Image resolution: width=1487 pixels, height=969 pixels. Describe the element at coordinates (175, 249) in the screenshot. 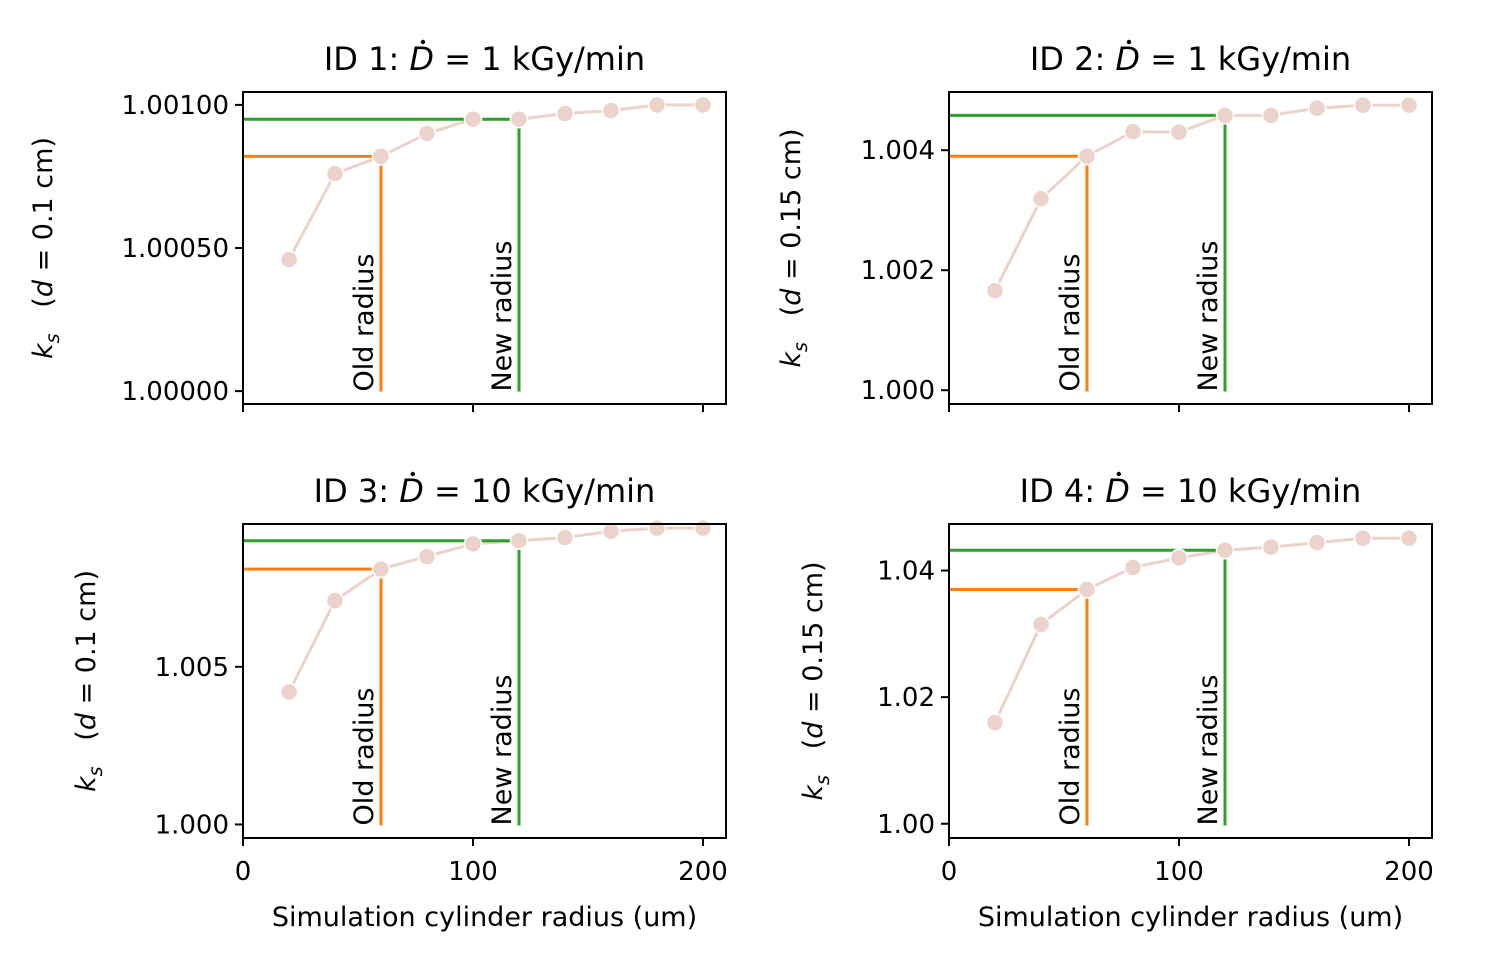

I see `y-tick-label: 1.00050` at that location.